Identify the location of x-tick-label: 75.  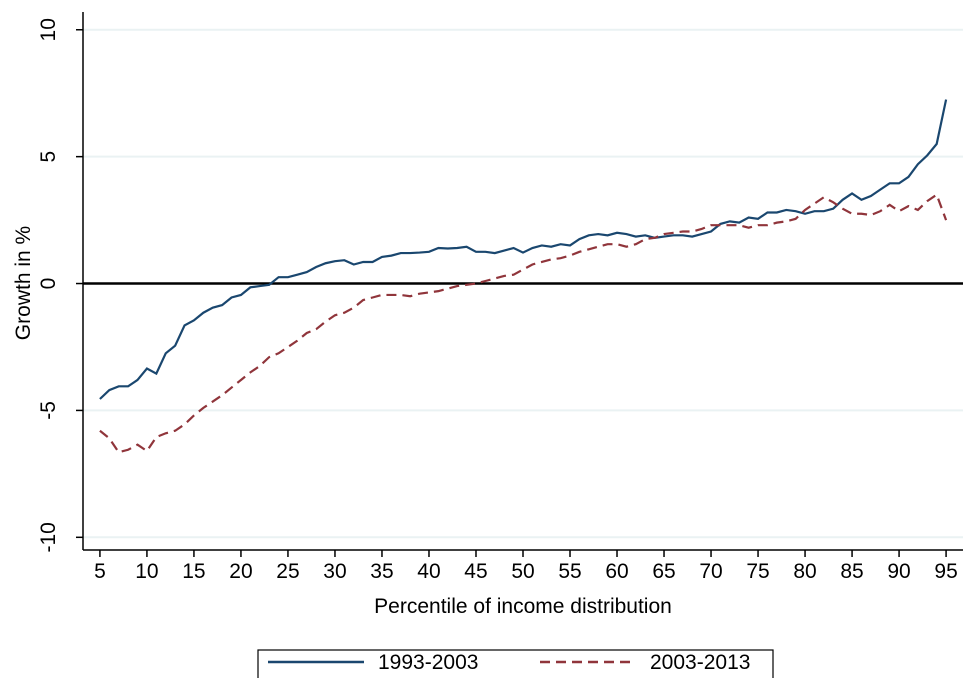
(757, 571).